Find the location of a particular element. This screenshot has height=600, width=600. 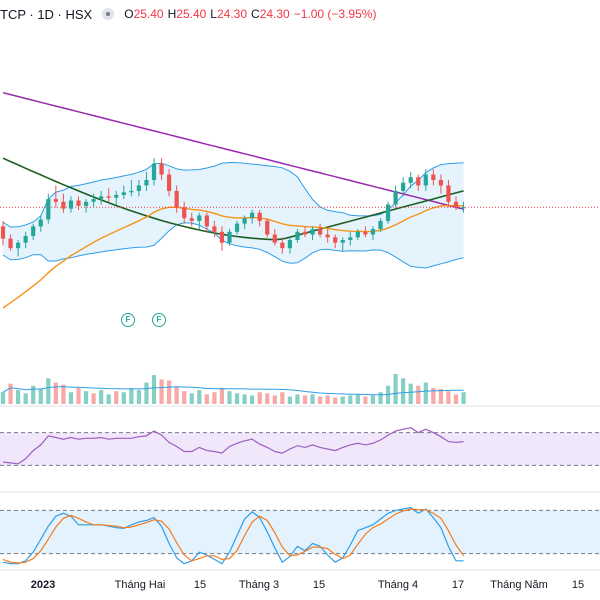

rsi-band-fill is located at coordinates (300, 449).